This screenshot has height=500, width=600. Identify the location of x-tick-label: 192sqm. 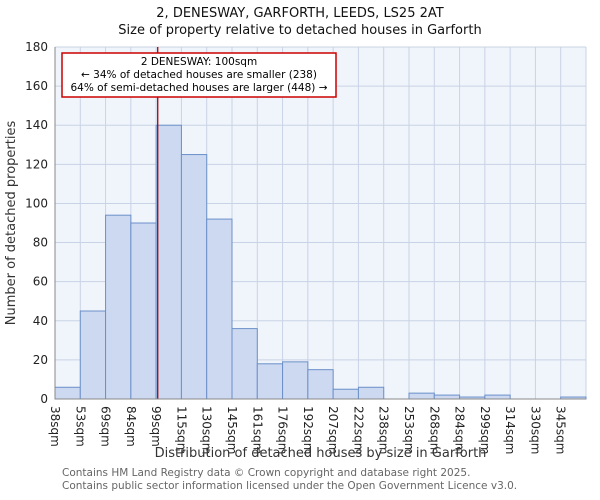
(308, 430).